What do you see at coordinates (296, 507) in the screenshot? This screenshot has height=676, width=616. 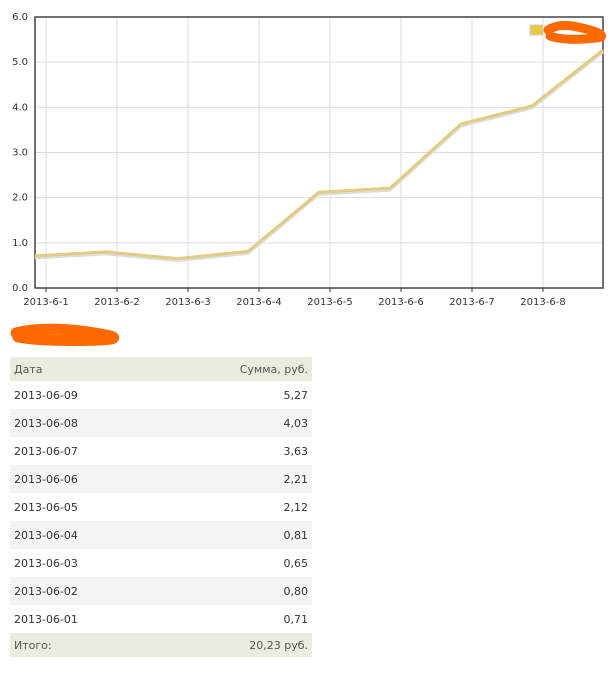 I see `table-cell: 2,12` at bounding box center [296, 507].